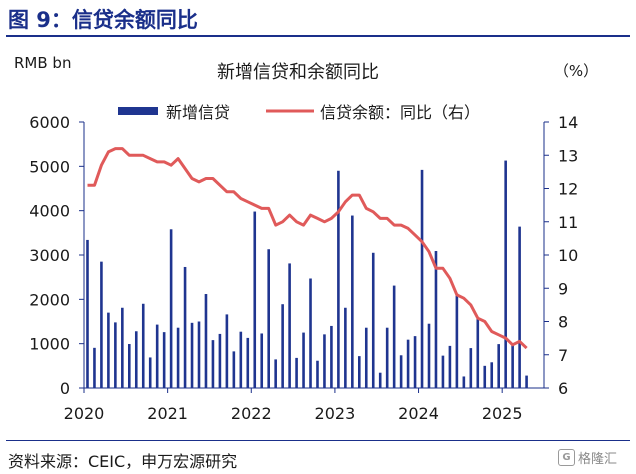  I want to click on left-tick-labels: 0 1000 2000 3000 4000 5000 6000, so click(56, 255).